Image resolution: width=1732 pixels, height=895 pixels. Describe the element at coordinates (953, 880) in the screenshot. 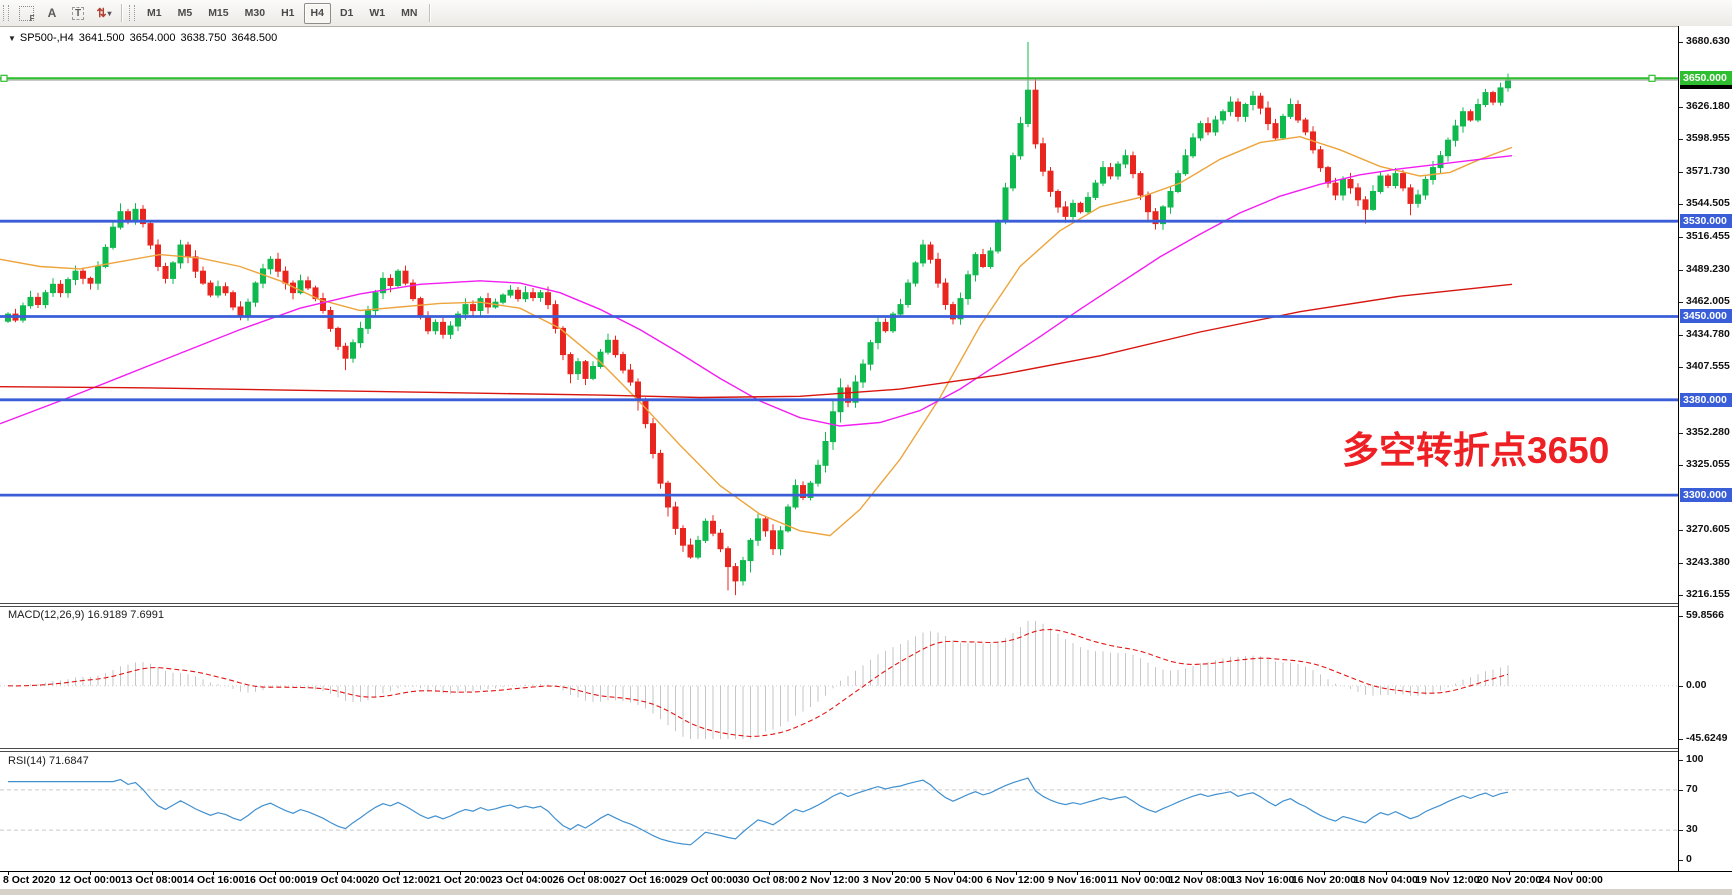

I see `time-axis-label: 5 Nov 04:00` at that location.